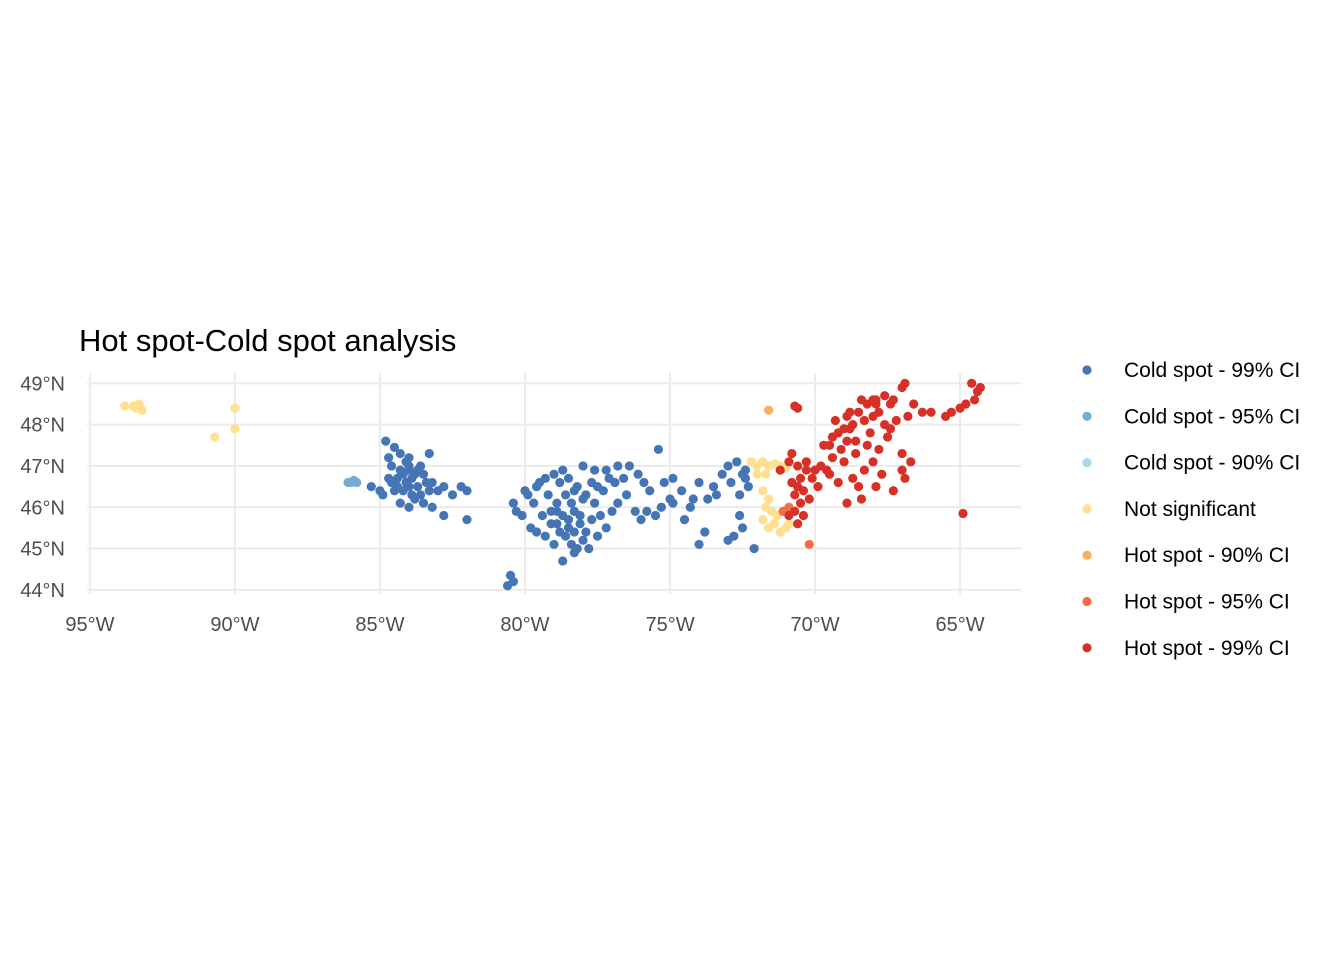 This screenshot has height=960, width=1344. Describe the element at coordinates (1207, 555) in the screenshot. I see `legend-label: Hot spot - 90% CI` at that location.